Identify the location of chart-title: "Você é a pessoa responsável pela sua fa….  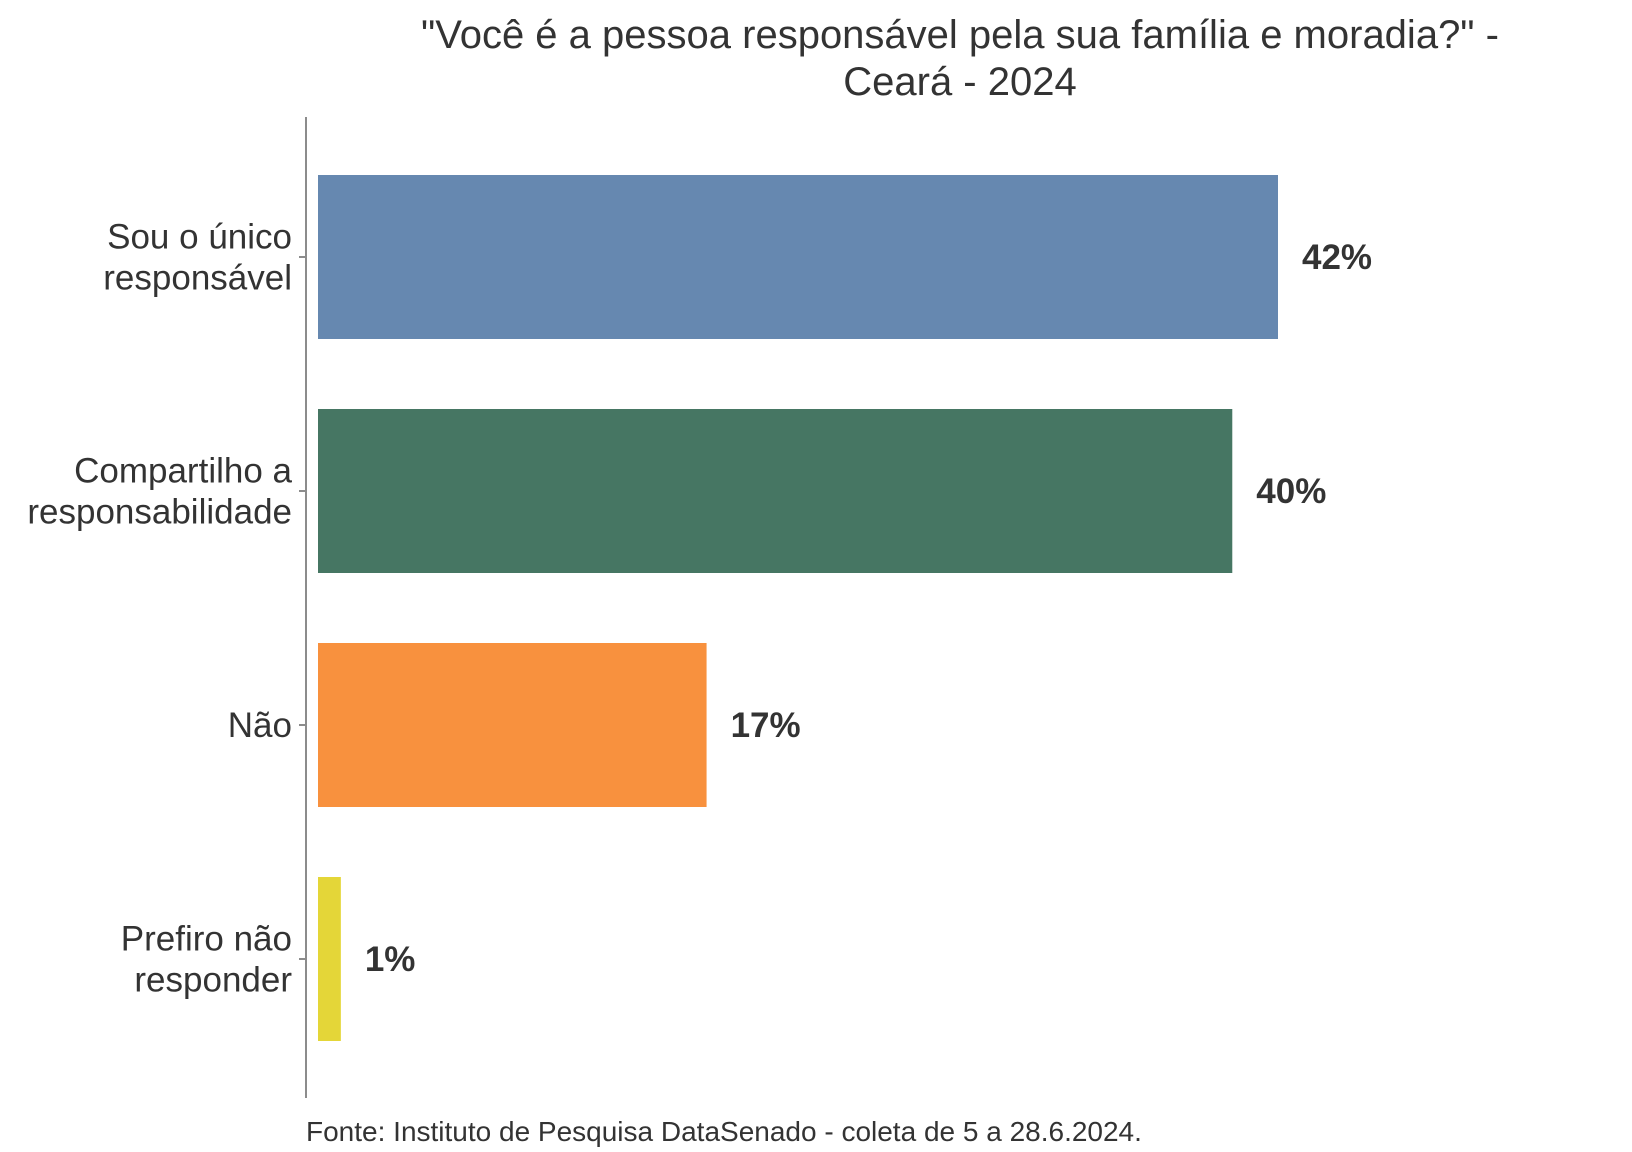
(960, 58).